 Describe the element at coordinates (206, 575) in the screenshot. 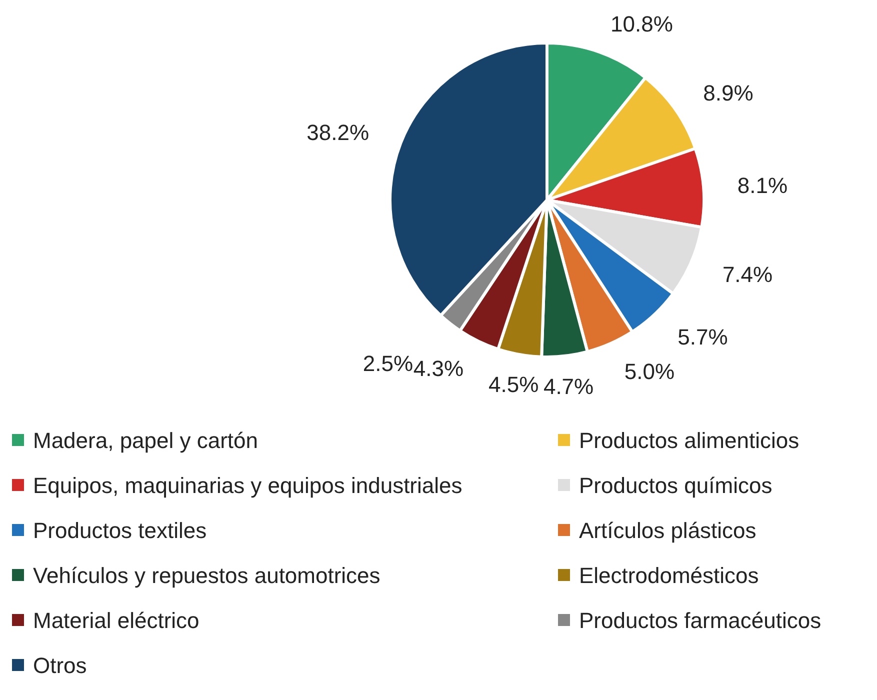

I see `legend-label: Vehículos y repuestos automotrices` at that location.